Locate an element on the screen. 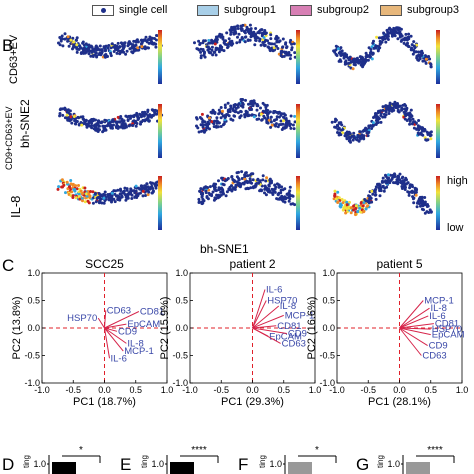 The width and height of the screenshot is (474, 474). vector-label: IL-8 is located at coordinates (135, 343).